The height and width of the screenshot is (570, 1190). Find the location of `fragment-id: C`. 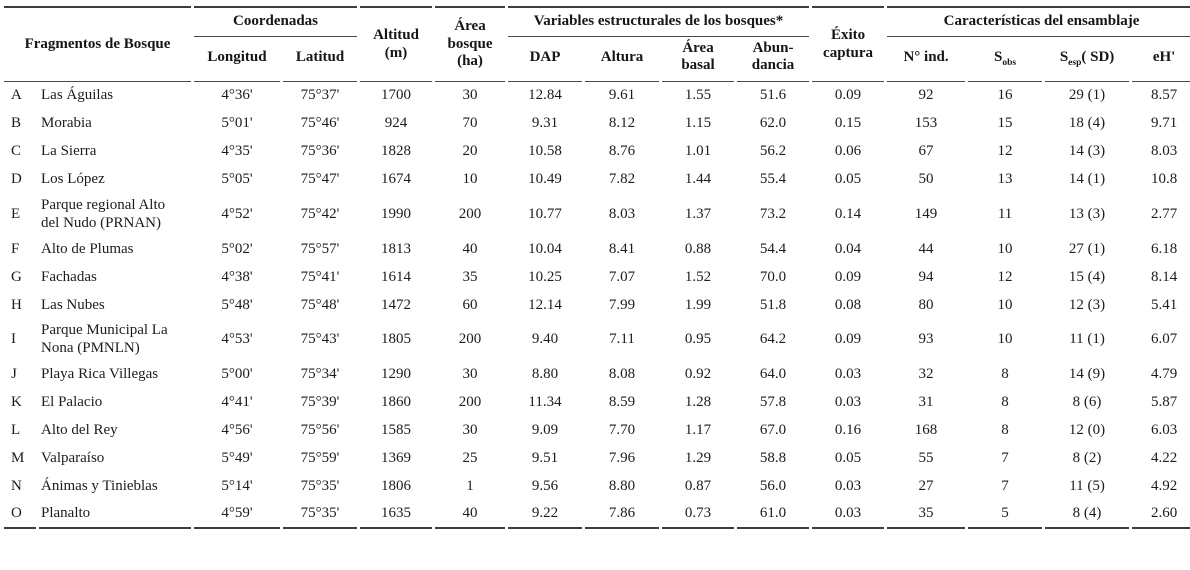

fragment-id: C is located at coordinates (16, 151).